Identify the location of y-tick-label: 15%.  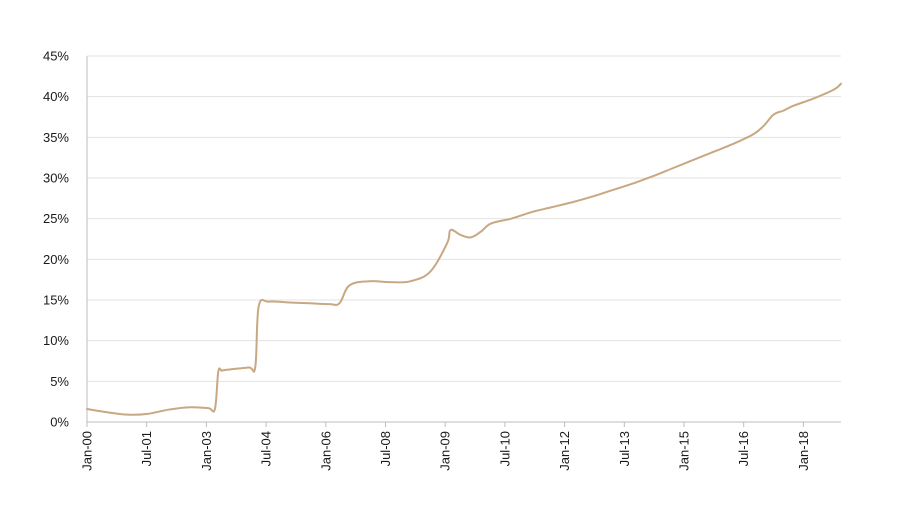
(56, 300).